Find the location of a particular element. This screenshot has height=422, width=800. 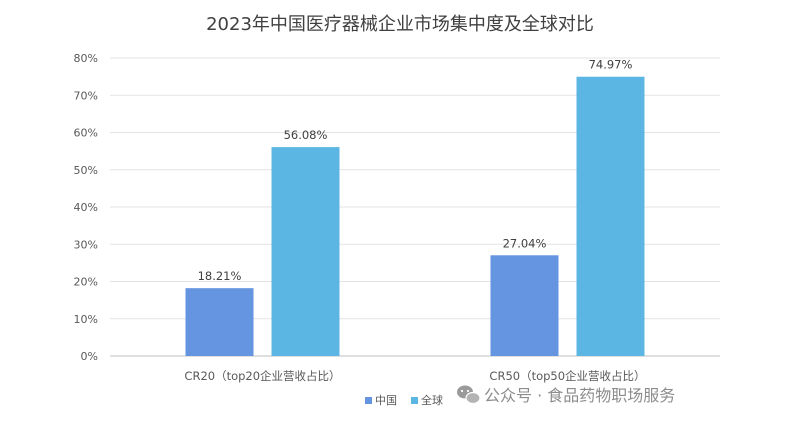

y-tick-label: 20% is located at coordinates (86, 282).